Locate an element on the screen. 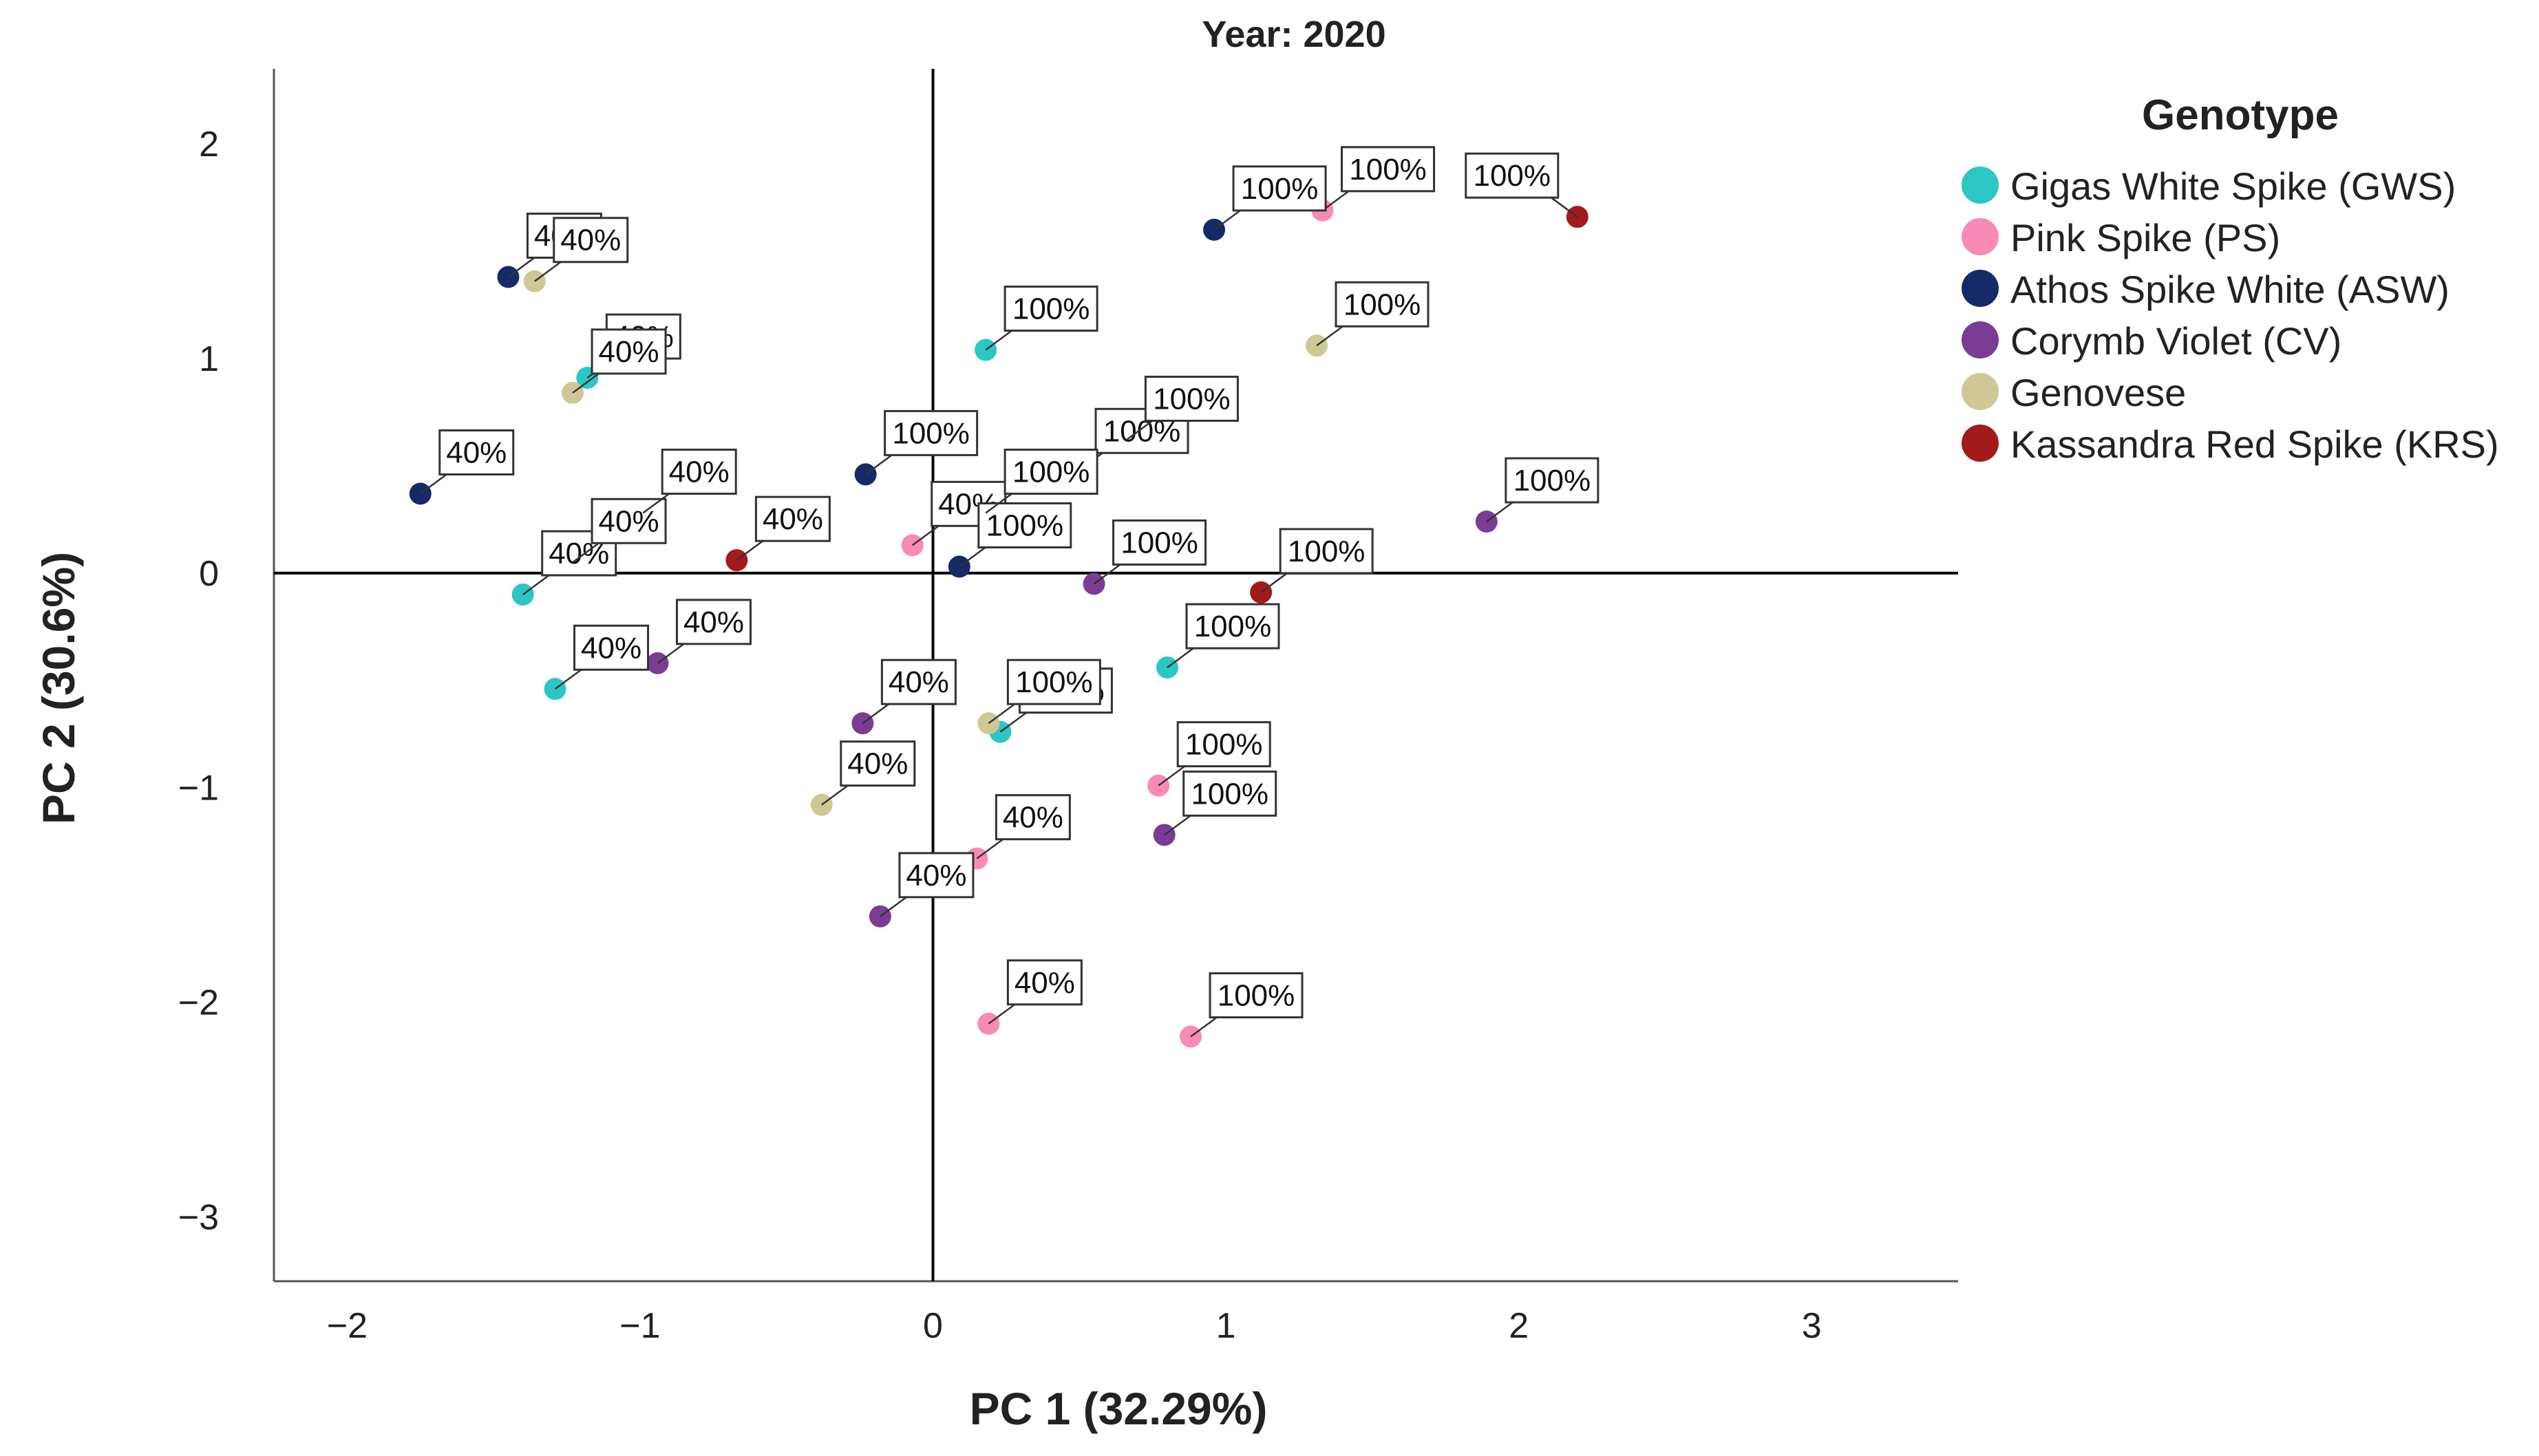 The image size is (2539, 1456). y-tick-label: 2 is located at coordinates (209, 144).